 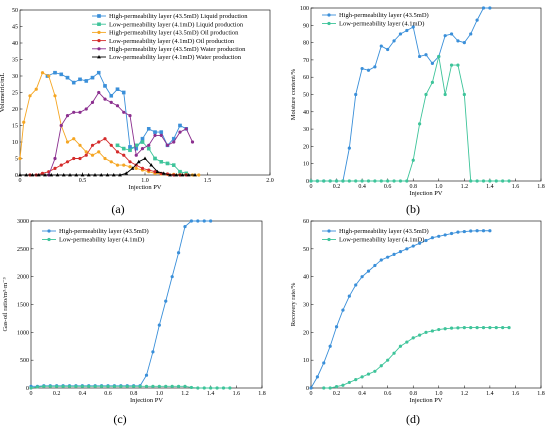 What do you see at coordinates (15, 61) in the screenshot?
I see `y-tick-label: 35` at bounding box center [15, 61].